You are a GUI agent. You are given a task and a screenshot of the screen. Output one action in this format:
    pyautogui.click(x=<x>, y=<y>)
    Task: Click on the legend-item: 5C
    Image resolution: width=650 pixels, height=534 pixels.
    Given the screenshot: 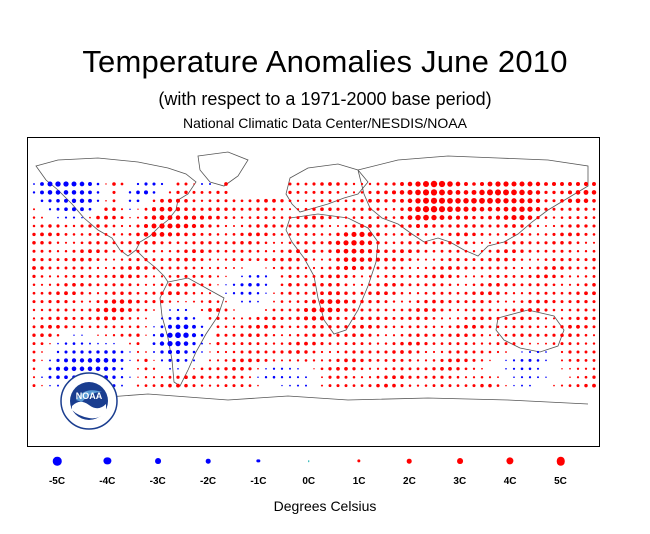 What is the action you would take?
    pyautogui.click(x=561, y=472)
    